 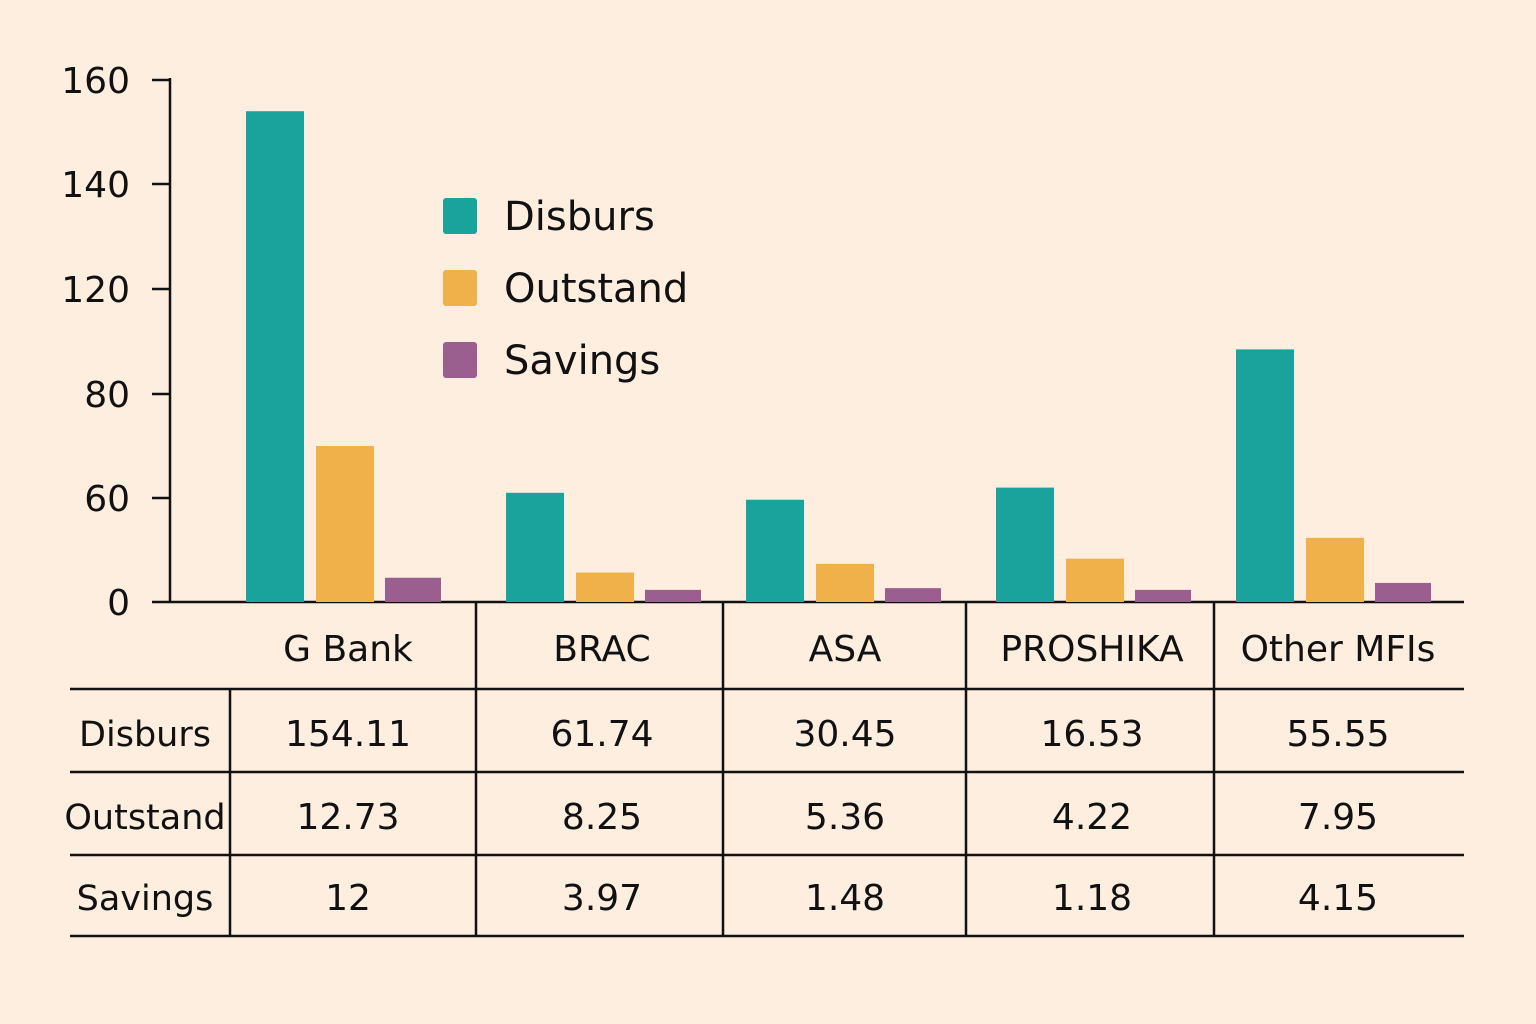 I want to click on bar-savings-brac, so click(x=673, y=595).